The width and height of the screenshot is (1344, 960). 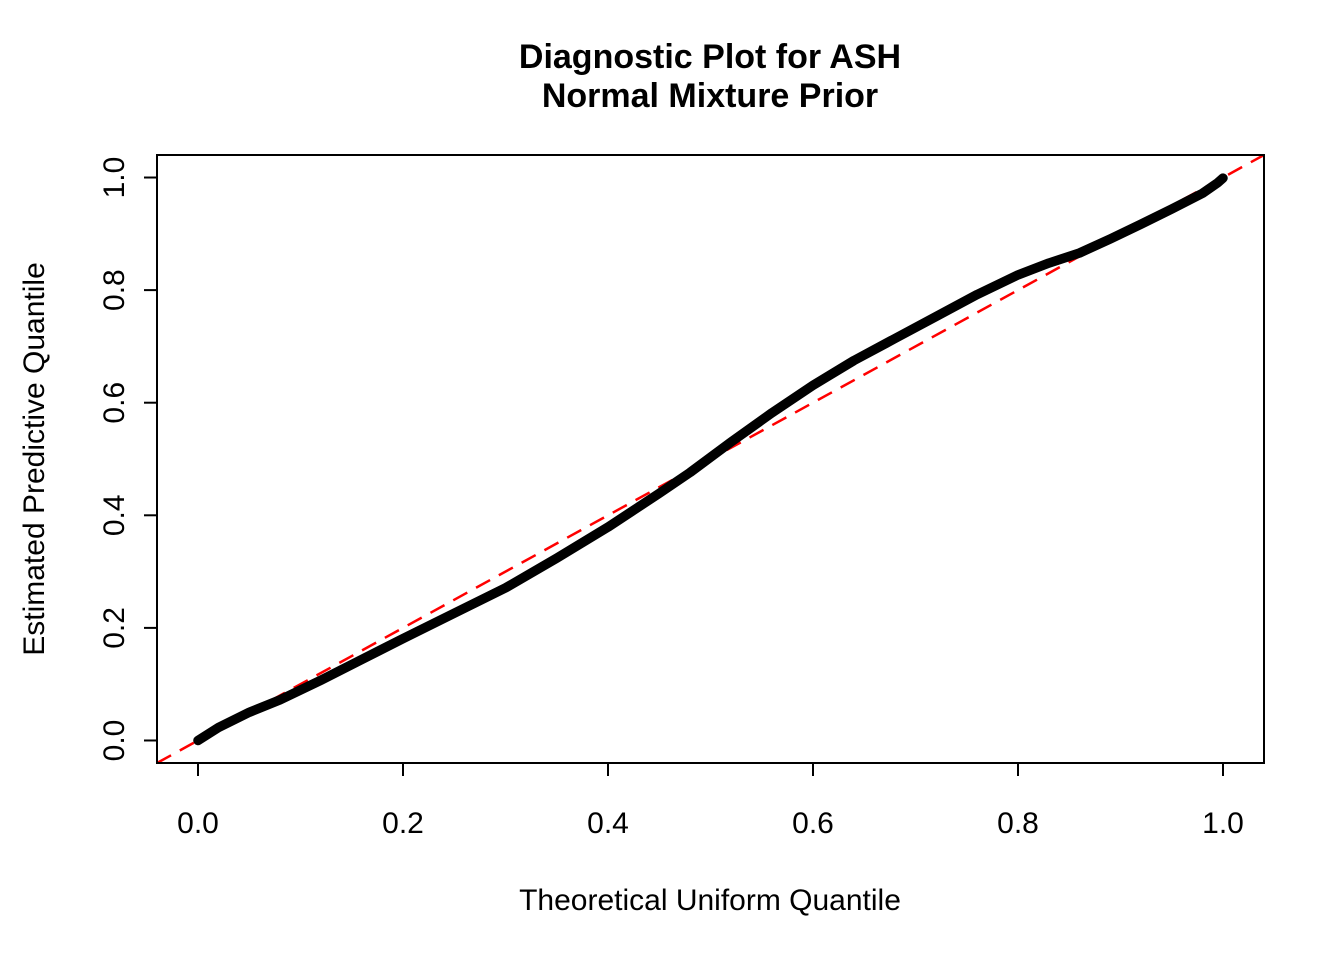 What do you see at coordinates (114, 403) in the screenshot?
I see `y-tick-label: 0.6` at bounding box center [114, 403].